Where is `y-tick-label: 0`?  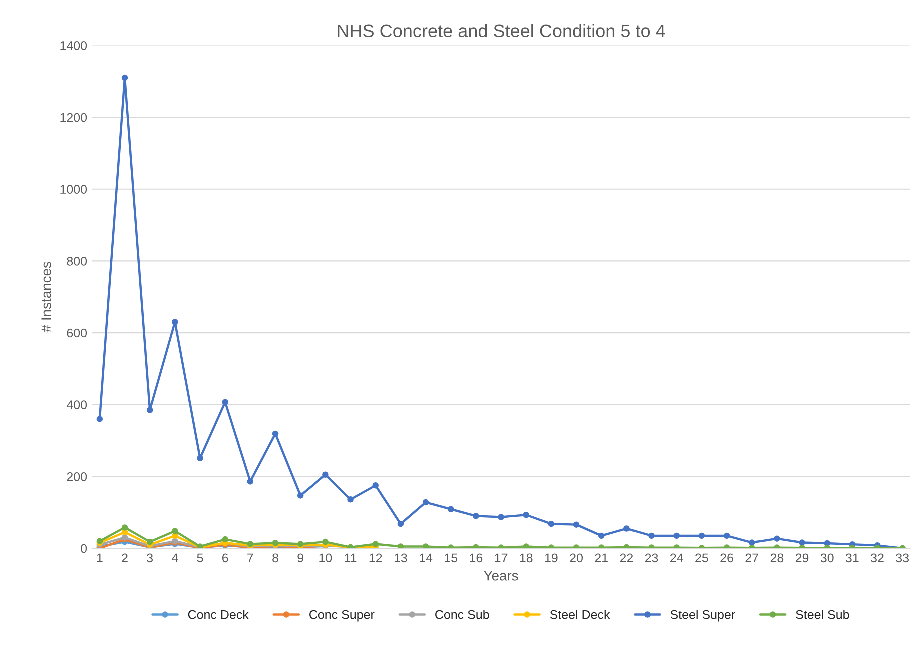
y-tick-label: 0 is located at coordinates (84, 549).